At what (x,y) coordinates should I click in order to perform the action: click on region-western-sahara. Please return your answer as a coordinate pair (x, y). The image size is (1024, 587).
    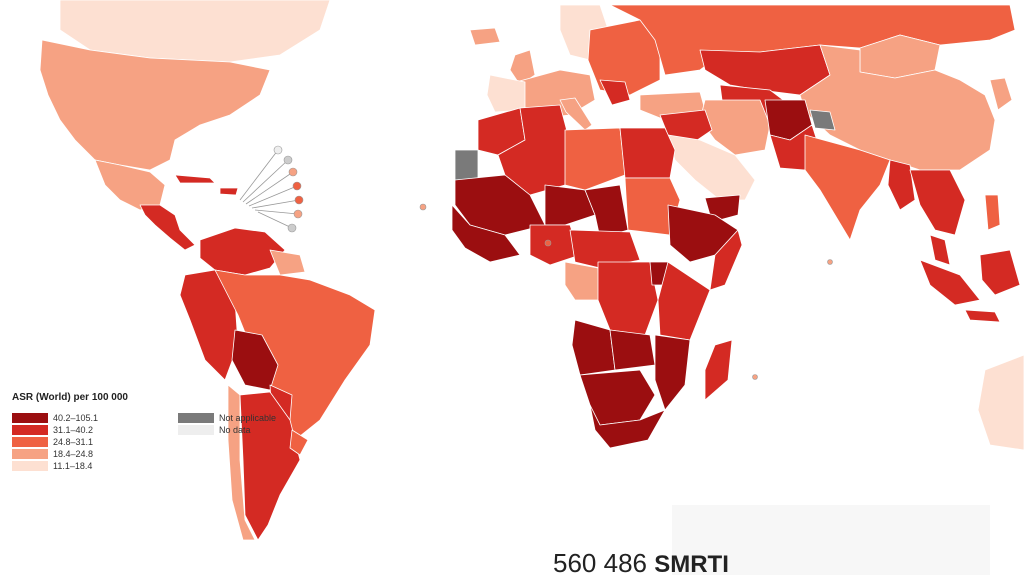
    Looking at the image, I should click on (466, 165).